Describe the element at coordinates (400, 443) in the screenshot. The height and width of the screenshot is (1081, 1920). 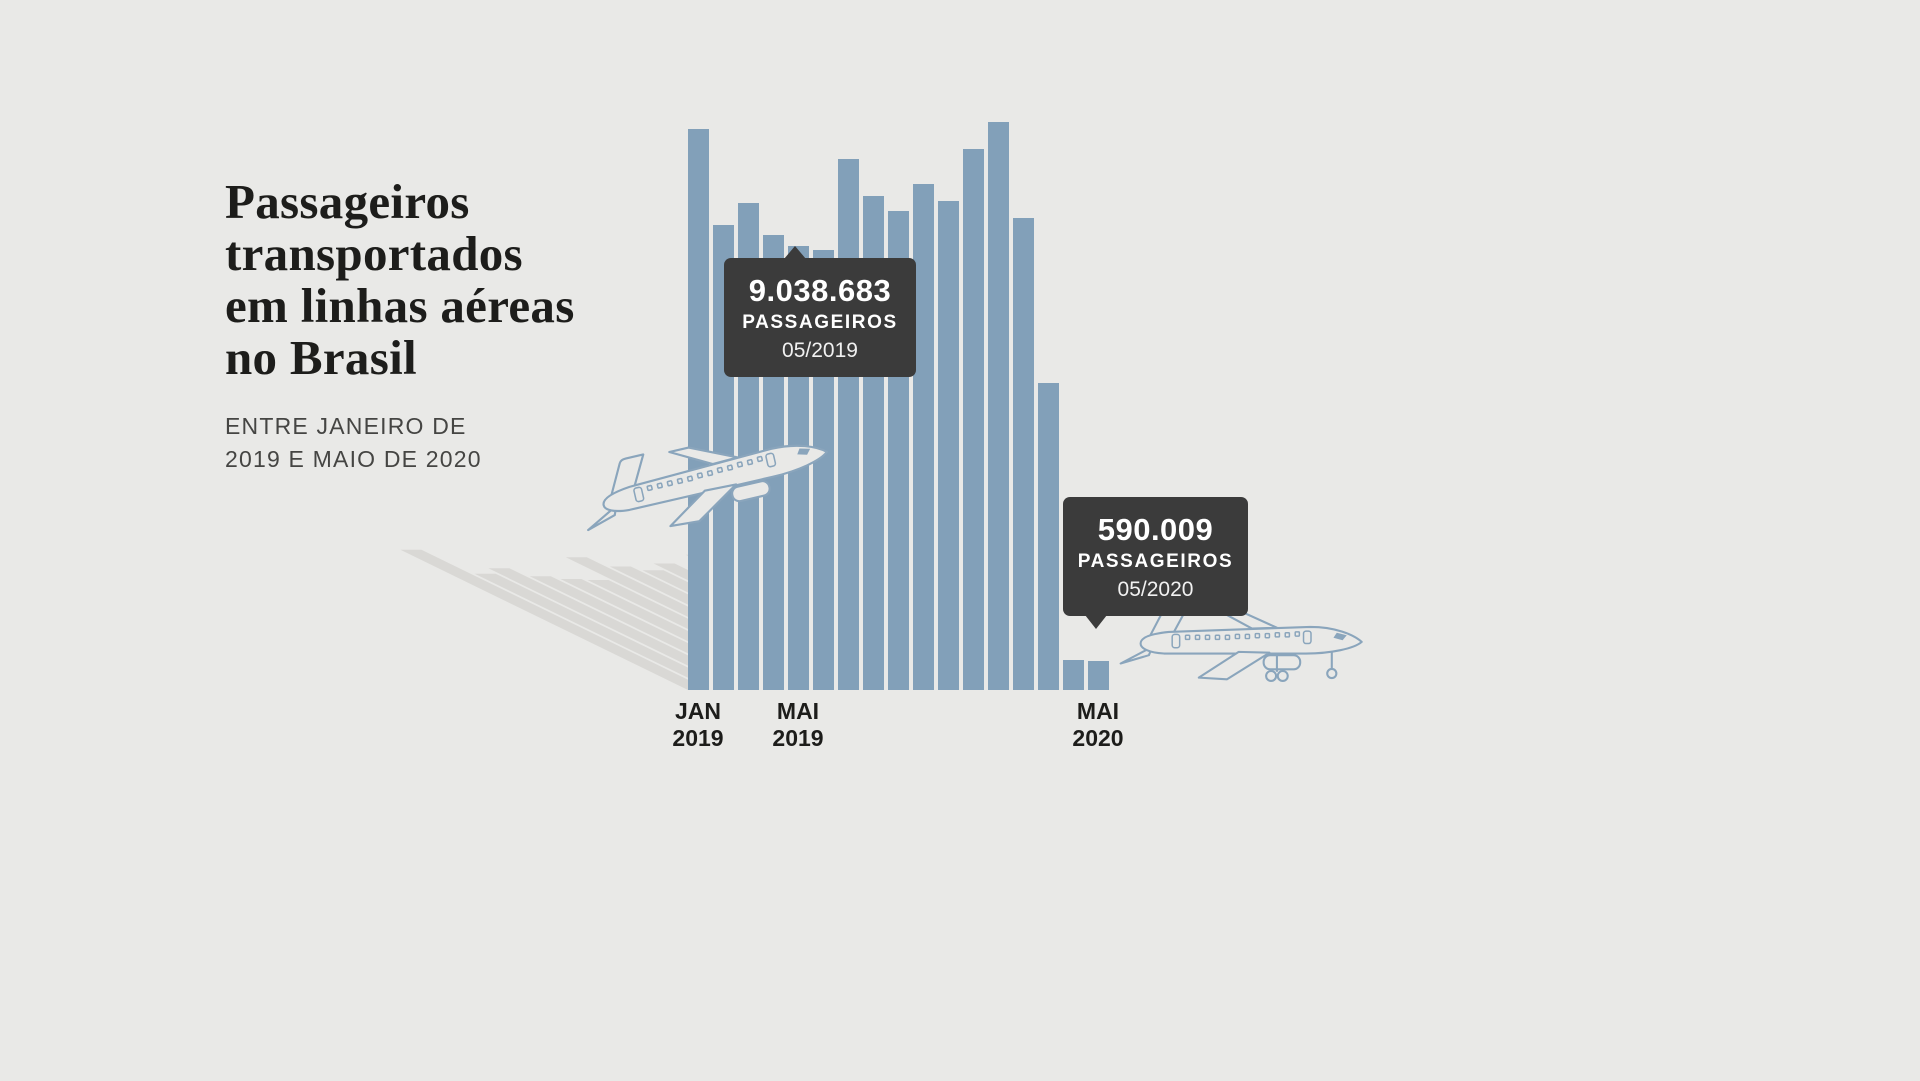
I see `page-subtitle: ENTRE JANEIRO DE 2019 E MAIO DE 2020` at that location.